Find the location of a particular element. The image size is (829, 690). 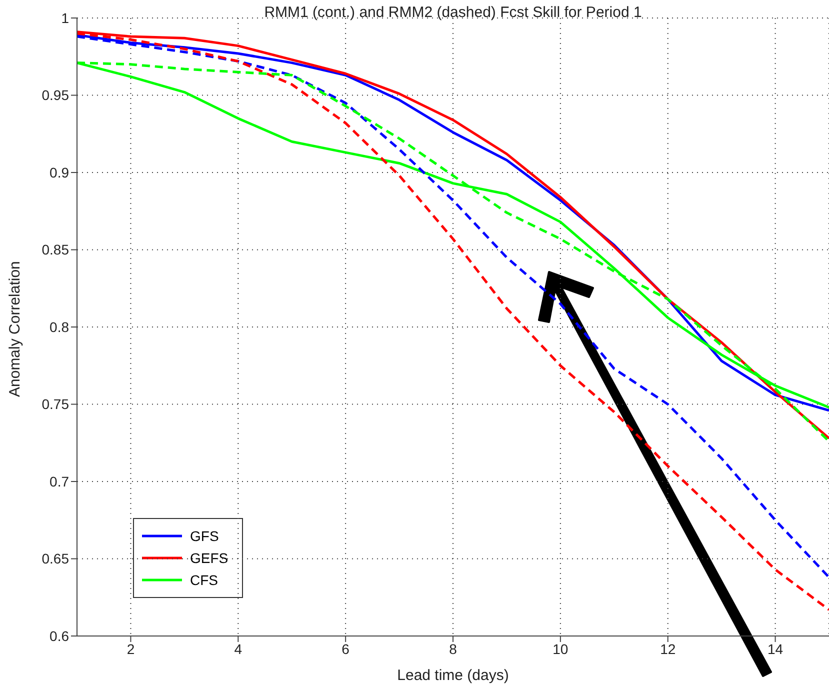

x-tick-label: 10 is located at coordinates (560, 648).